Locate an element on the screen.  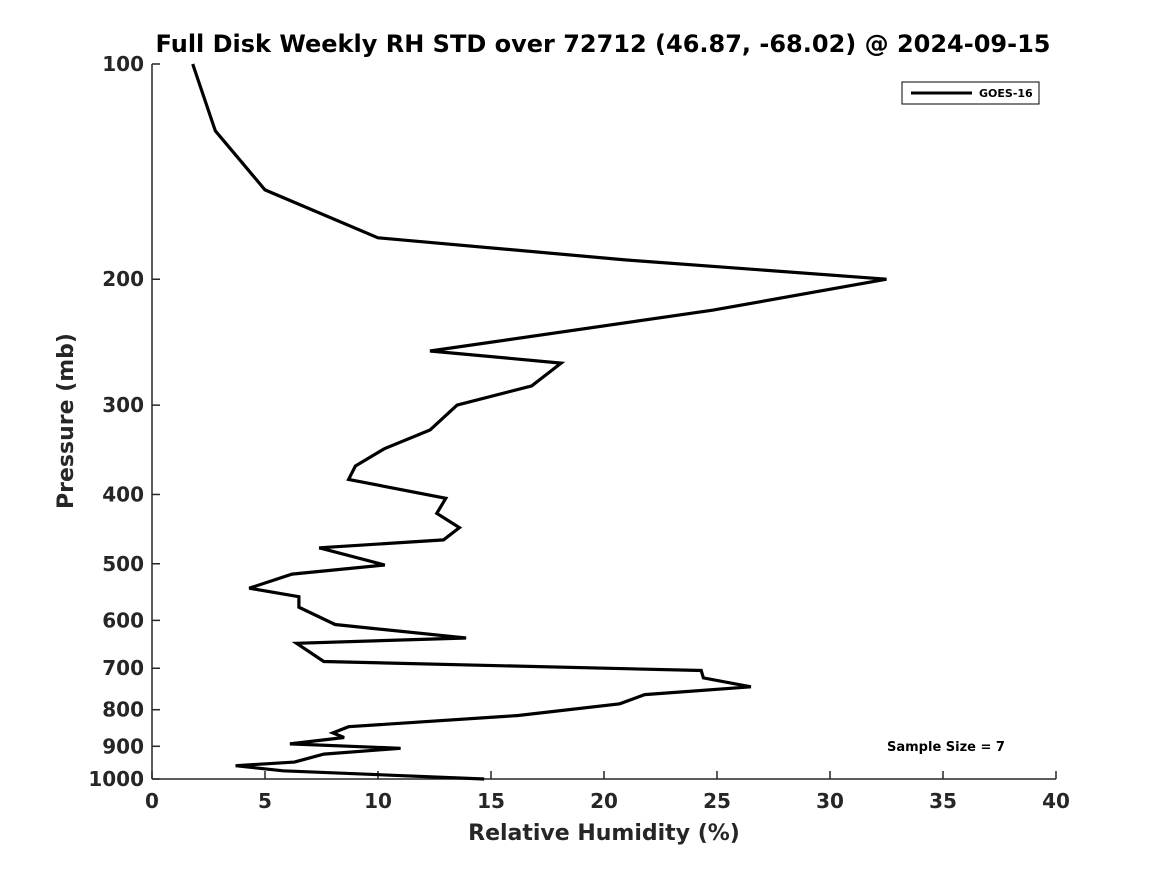
y-tick-label: 300 is located at coordinates (123, 405).